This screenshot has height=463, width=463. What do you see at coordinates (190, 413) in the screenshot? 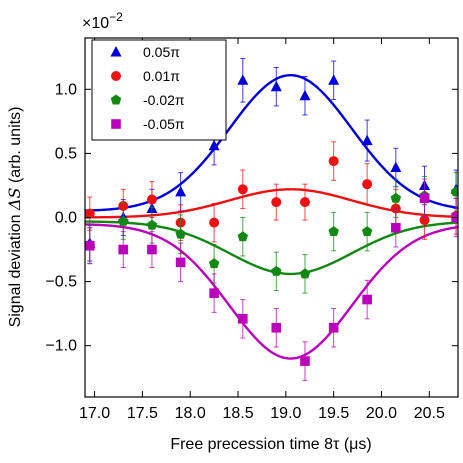
I see `x-tick-label: 18.0` at bounding box center [190, 413].